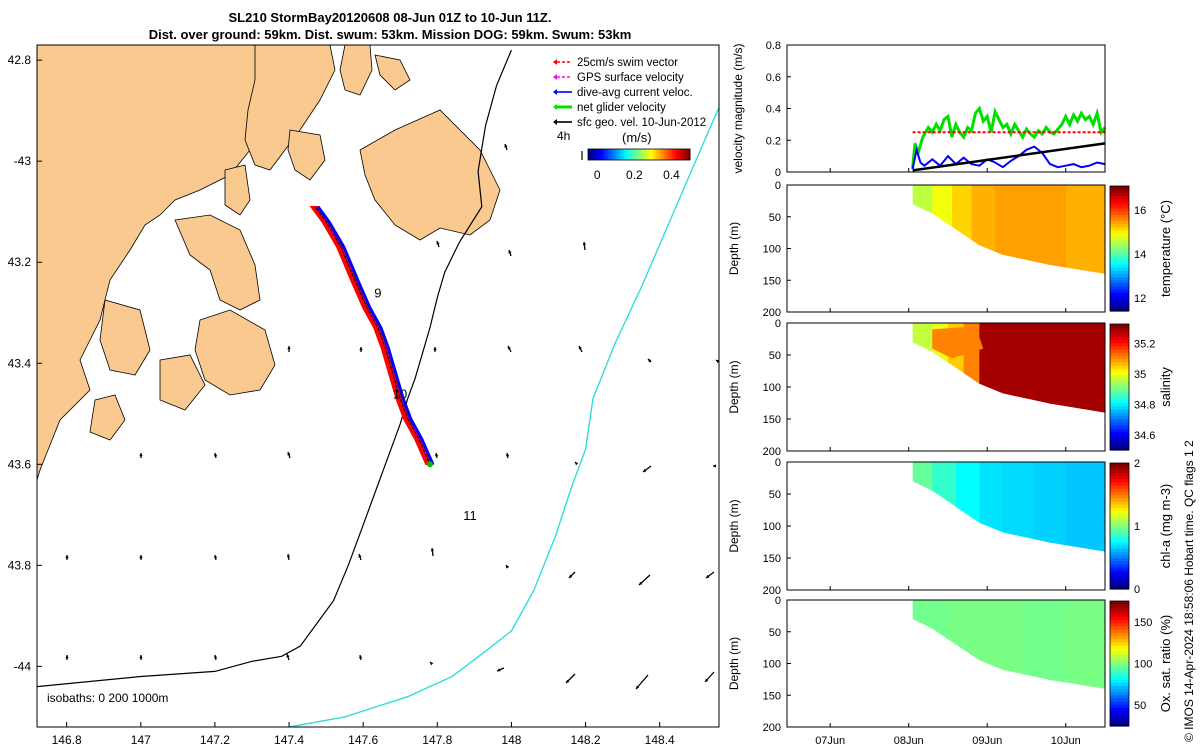  Describe the element at coordinates (773, 46) in the screenshot. I see `y-tick-label: 0.8` at that location.